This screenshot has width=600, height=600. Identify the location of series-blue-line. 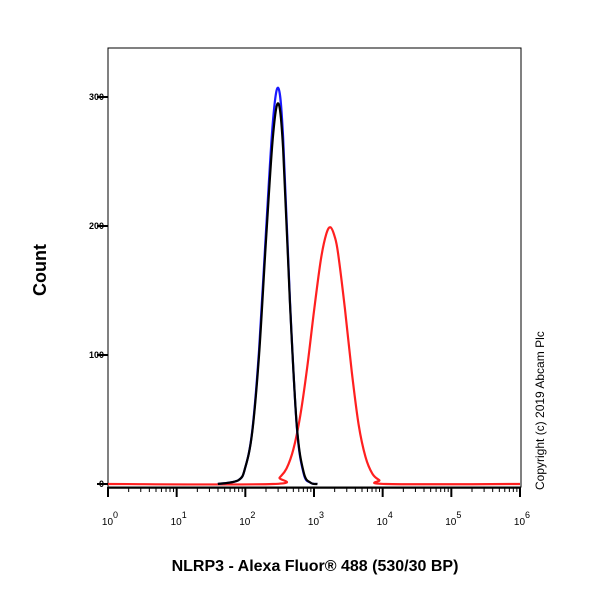
(267, 286).